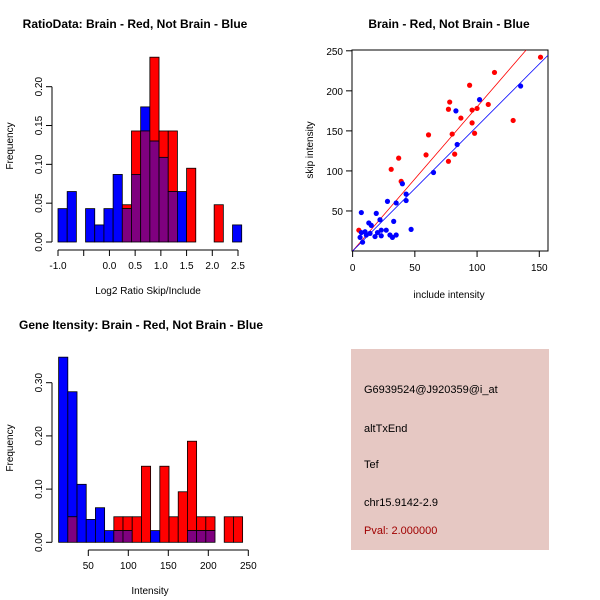 Image resolution: width=600 pixels, height=600 pixels. Describe the element at coordinates (310, 149) in the screenshot. I see `y-axis-label: skip intensity` at that location.